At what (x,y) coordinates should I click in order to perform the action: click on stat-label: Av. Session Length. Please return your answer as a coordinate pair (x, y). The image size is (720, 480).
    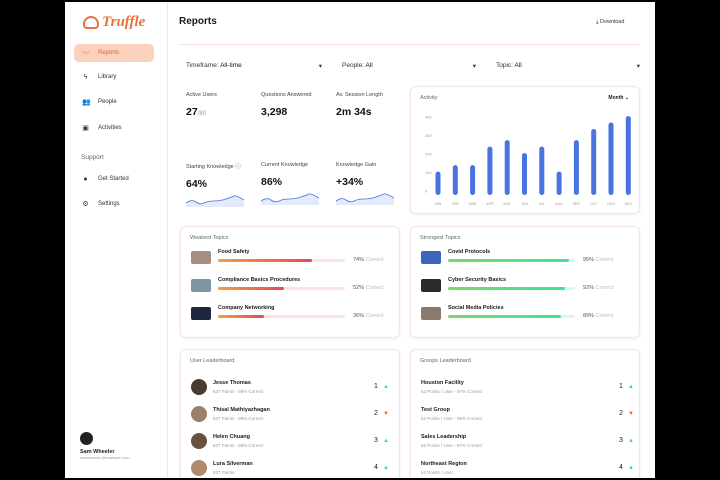
    Looking at the image, I should click on (359, 95).